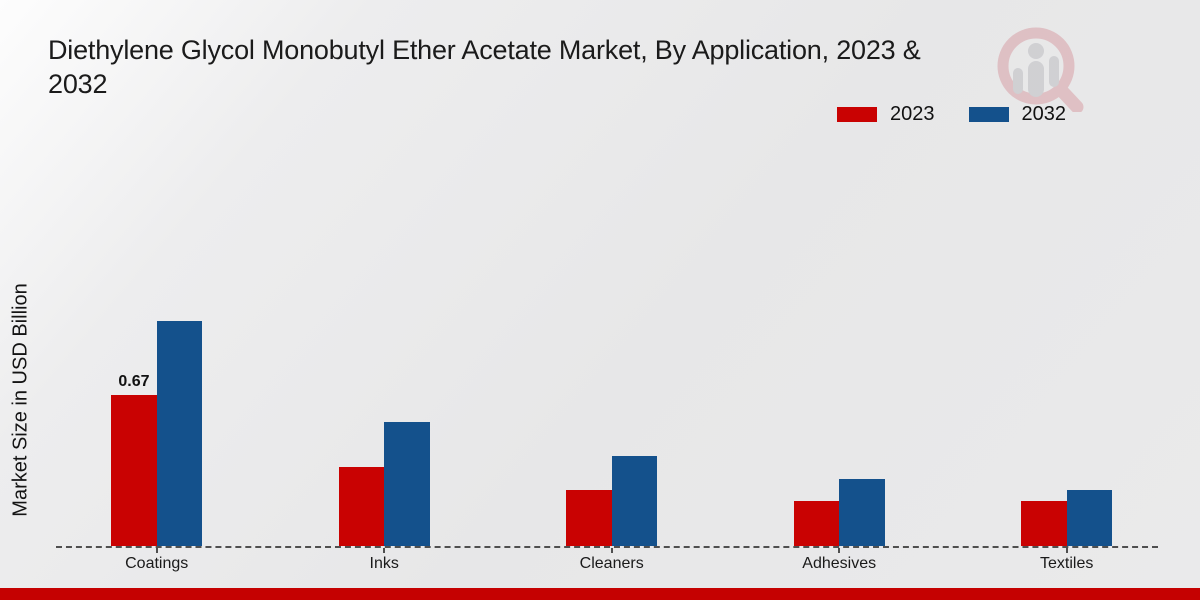  I want to click on x-axis-label-textiles: Textiles, so click(1067, 563).